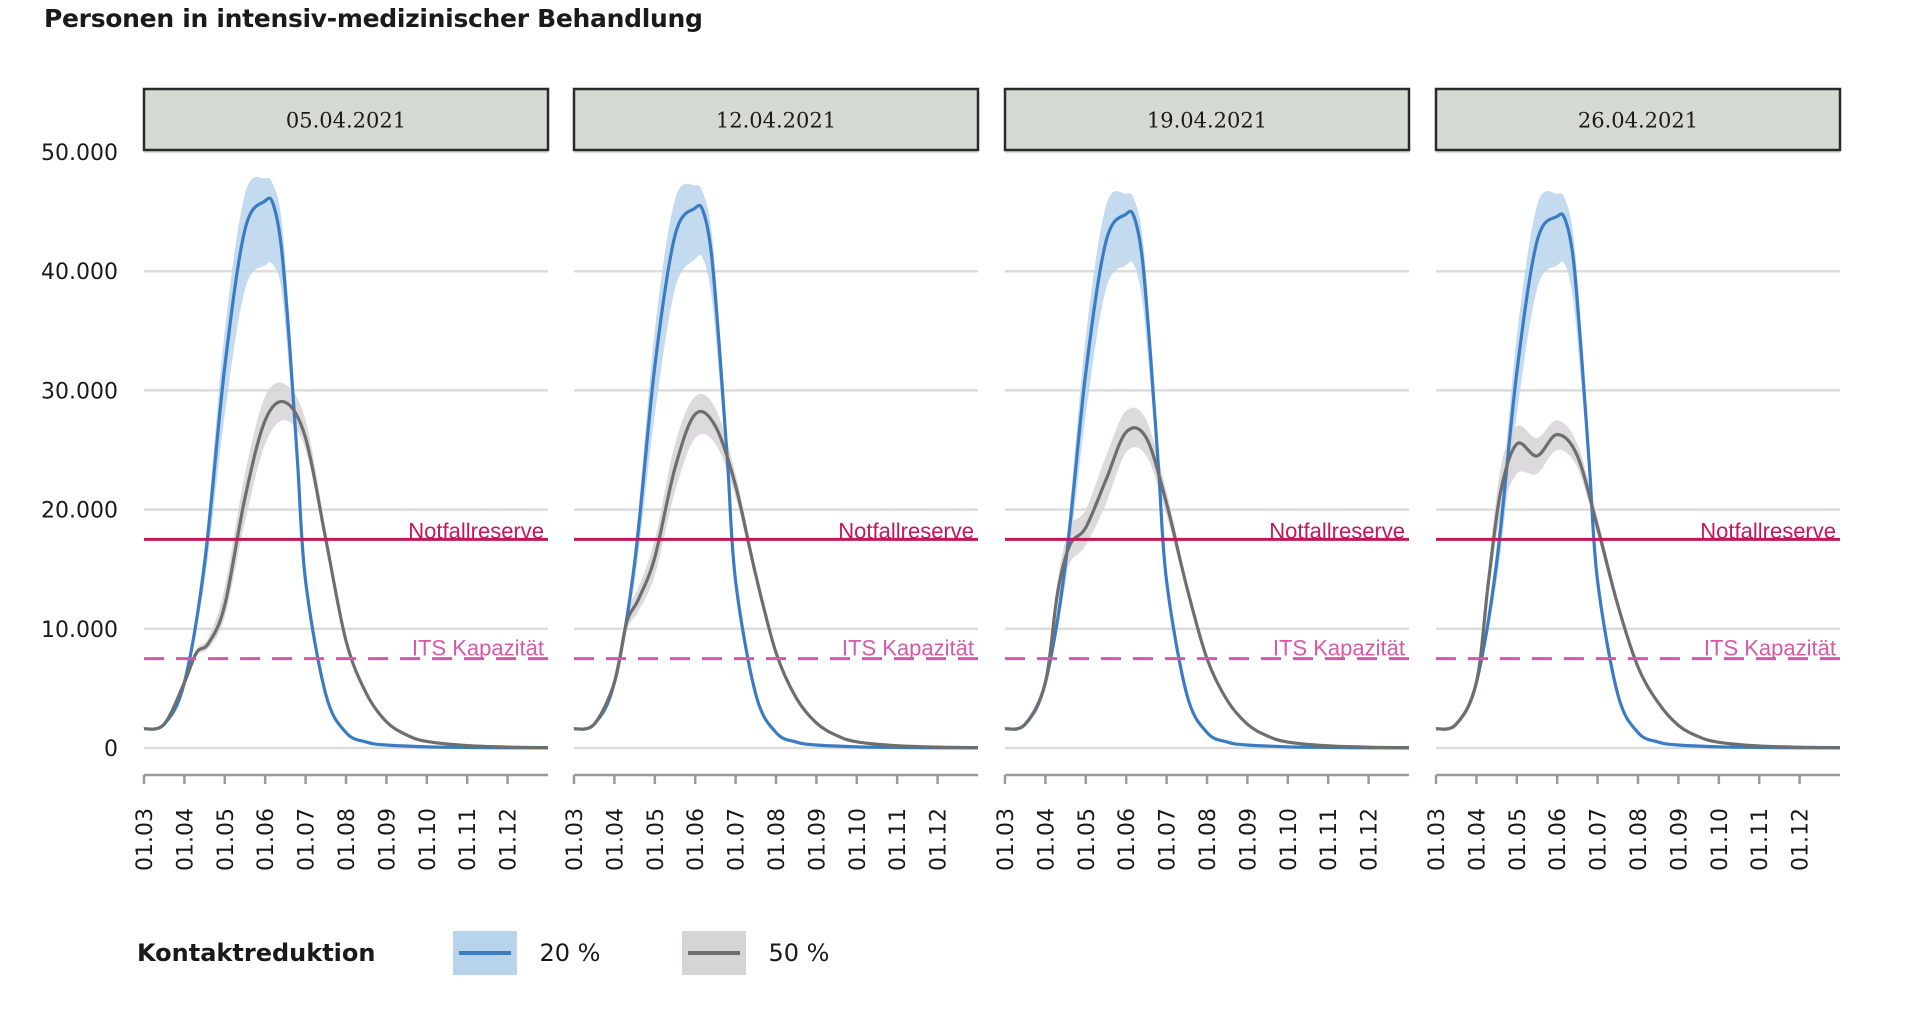 Image resolution: width=1920 pixels, height=1013 pixels. I want to click on panel-strip-label: 19.04.2021, so click(1207, 121).